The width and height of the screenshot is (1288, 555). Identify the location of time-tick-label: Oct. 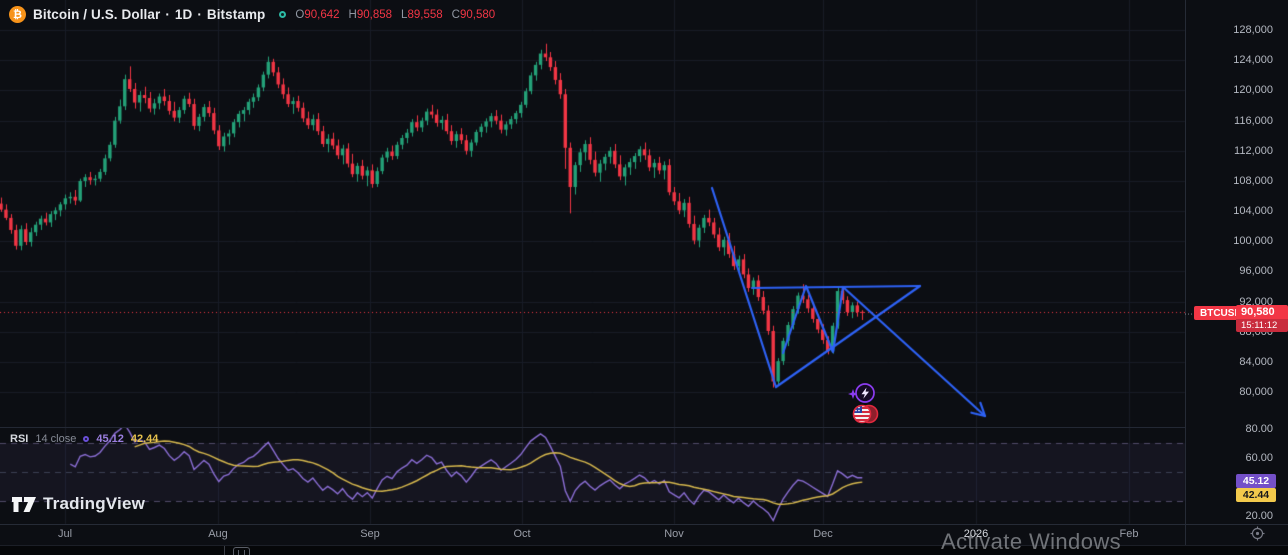
(522, 534).